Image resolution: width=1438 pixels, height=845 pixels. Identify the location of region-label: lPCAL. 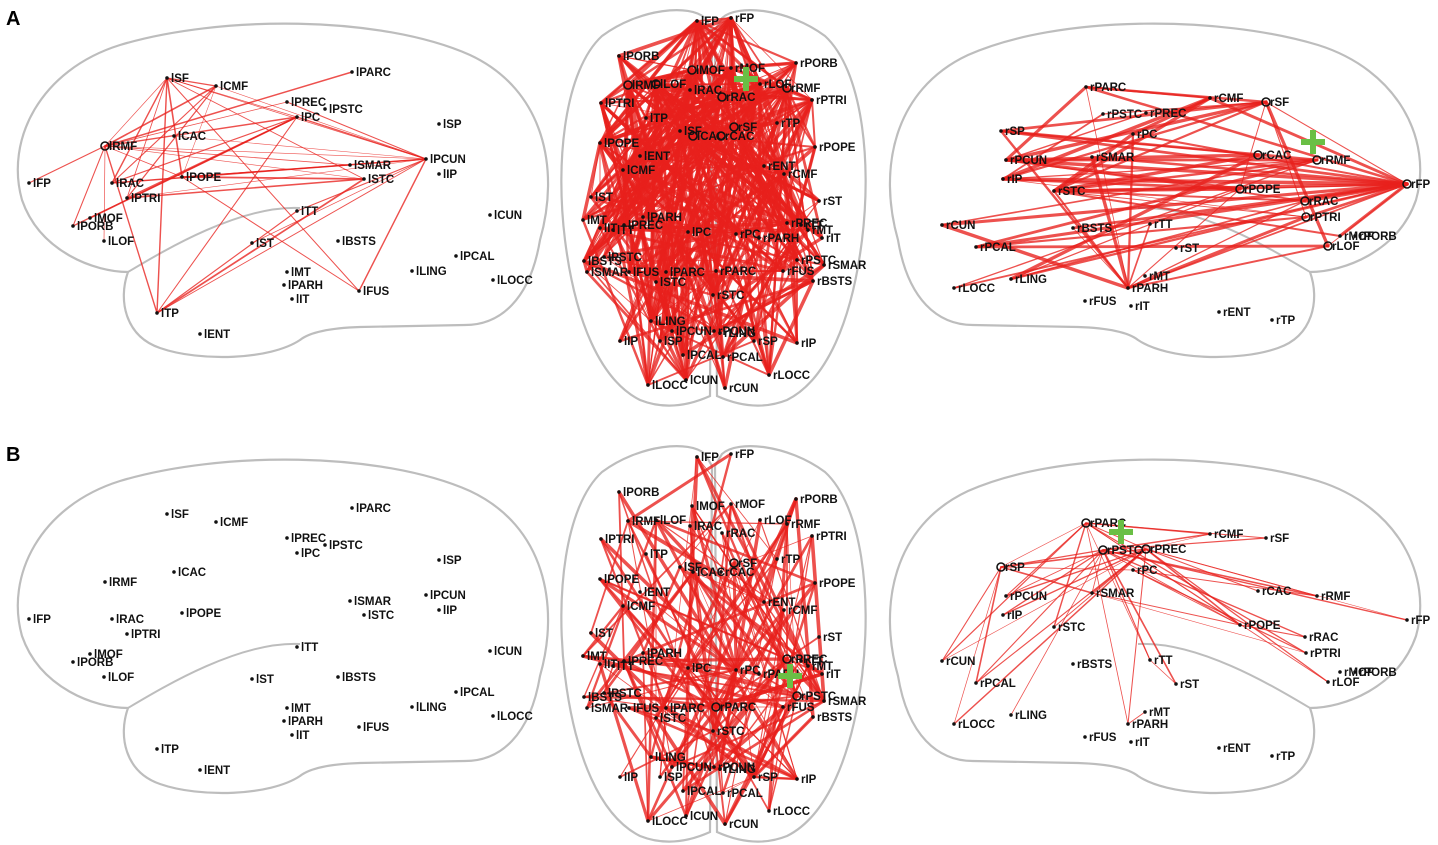
(477, 257).